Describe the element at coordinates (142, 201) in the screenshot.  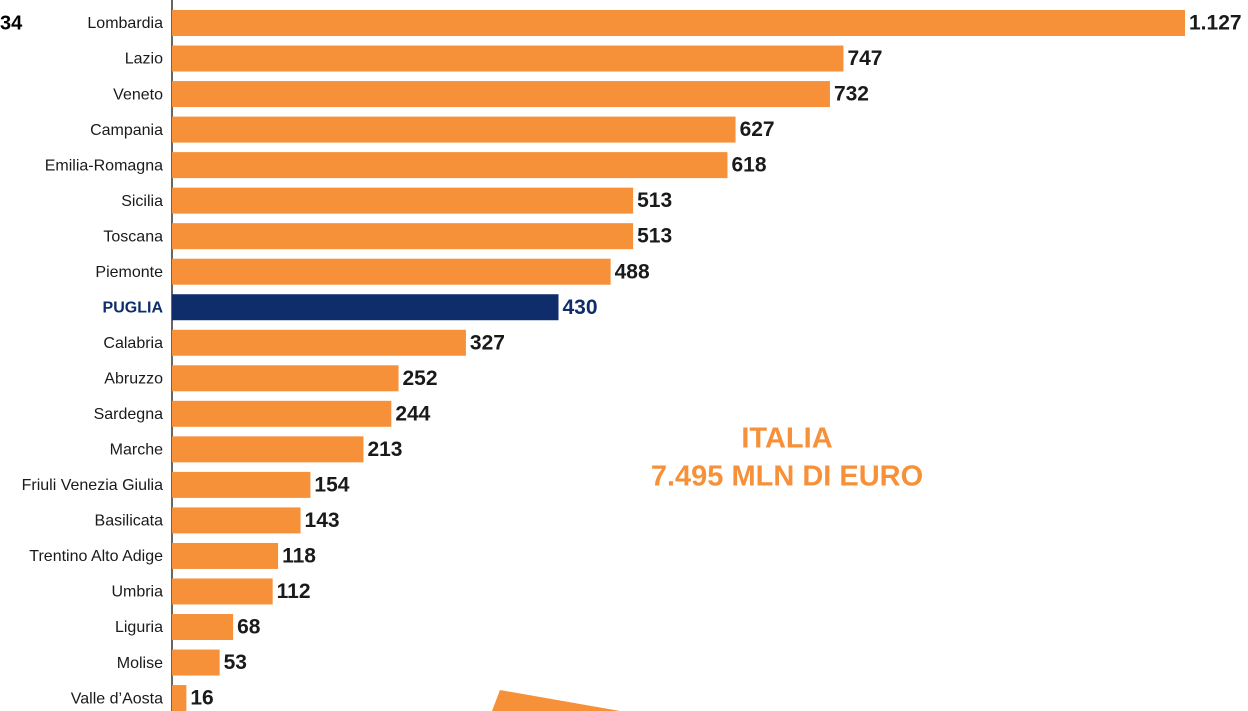
I see `category-label: Sicilia` at that location.